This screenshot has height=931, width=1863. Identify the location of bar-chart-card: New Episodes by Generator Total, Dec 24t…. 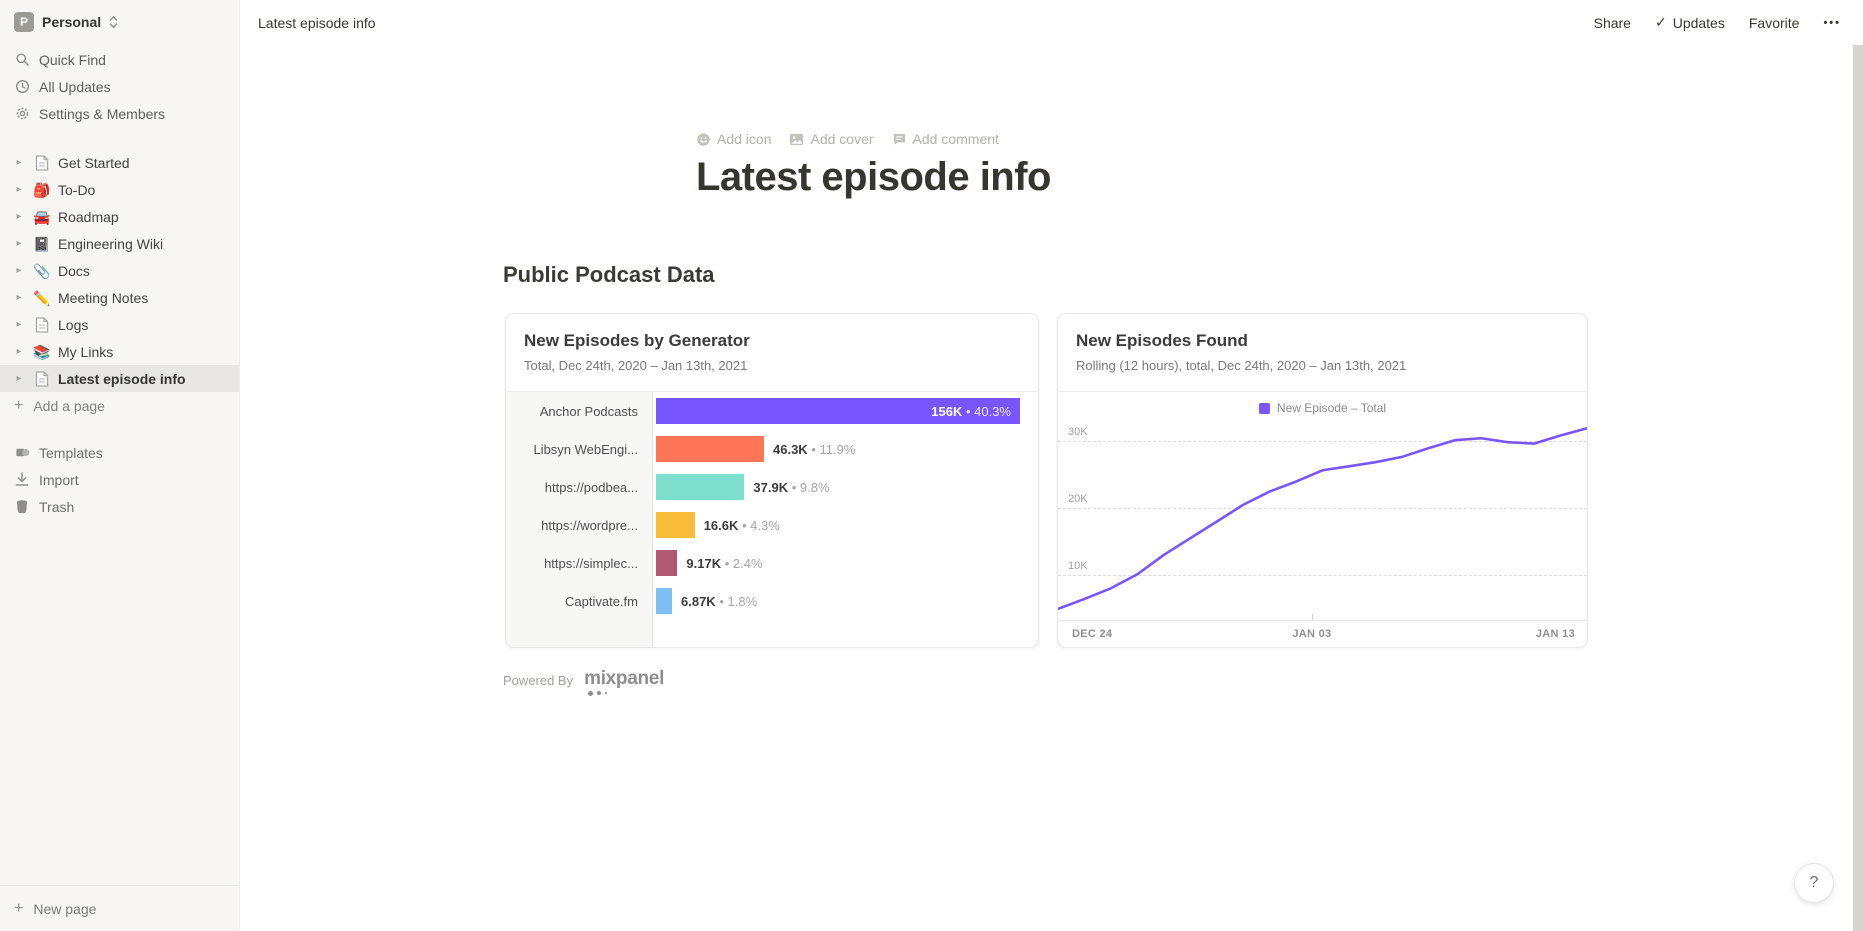
(772, 480).